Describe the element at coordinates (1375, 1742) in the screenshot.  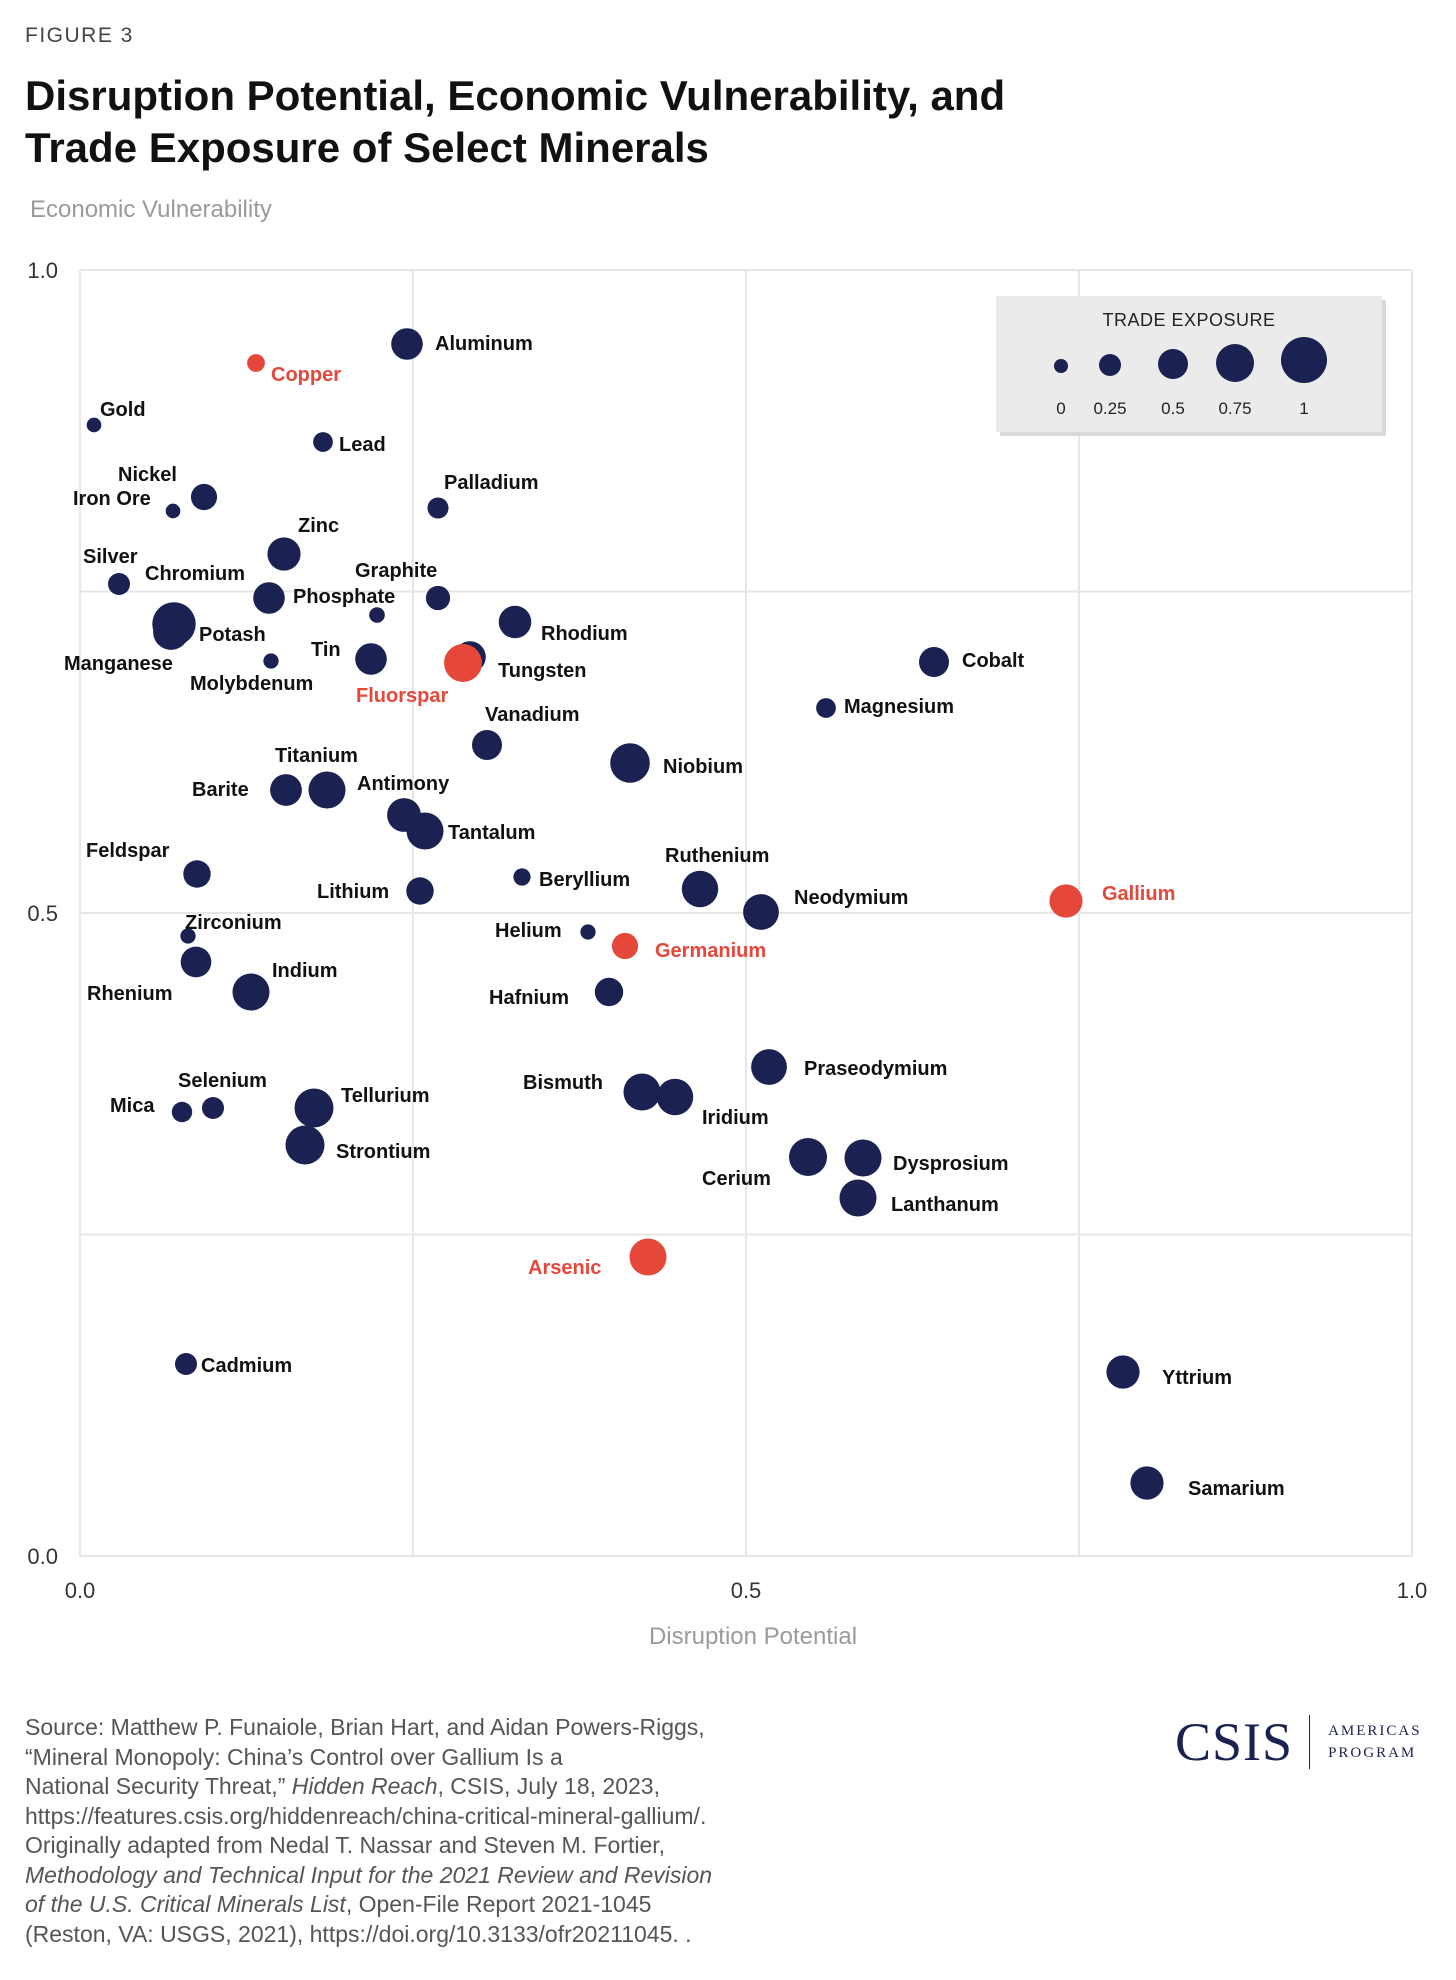
I see `logo-program: AMERICAS PROGRAM` at that location.